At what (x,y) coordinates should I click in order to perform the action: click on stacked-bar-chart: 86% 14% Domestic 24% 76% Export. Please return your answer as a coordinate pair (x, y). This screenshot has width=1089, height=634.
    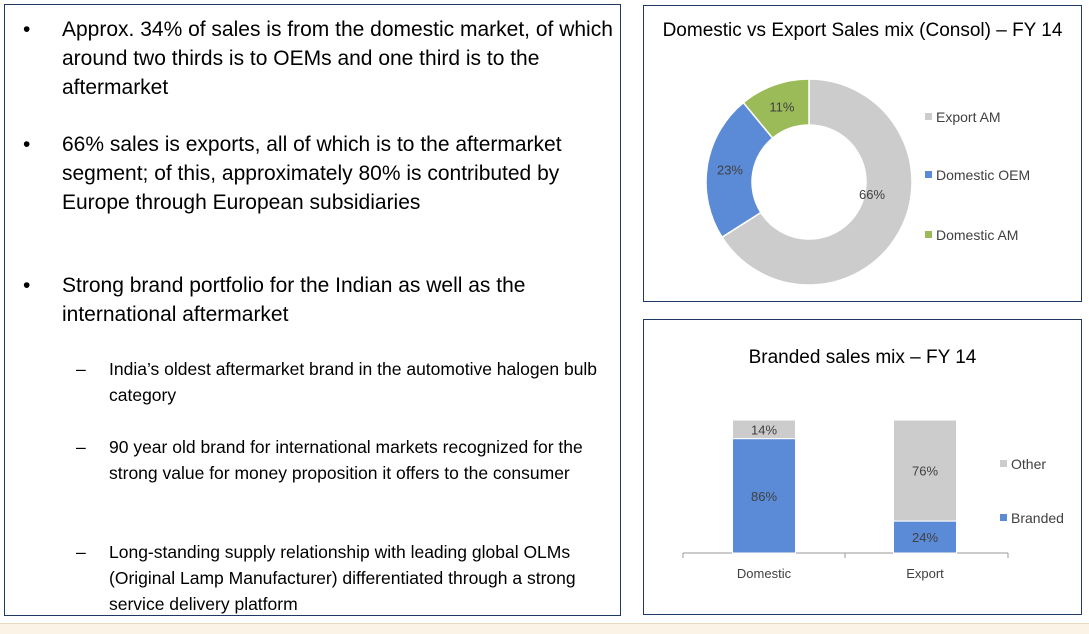
    Looking at the image, I should click on (845, 500).